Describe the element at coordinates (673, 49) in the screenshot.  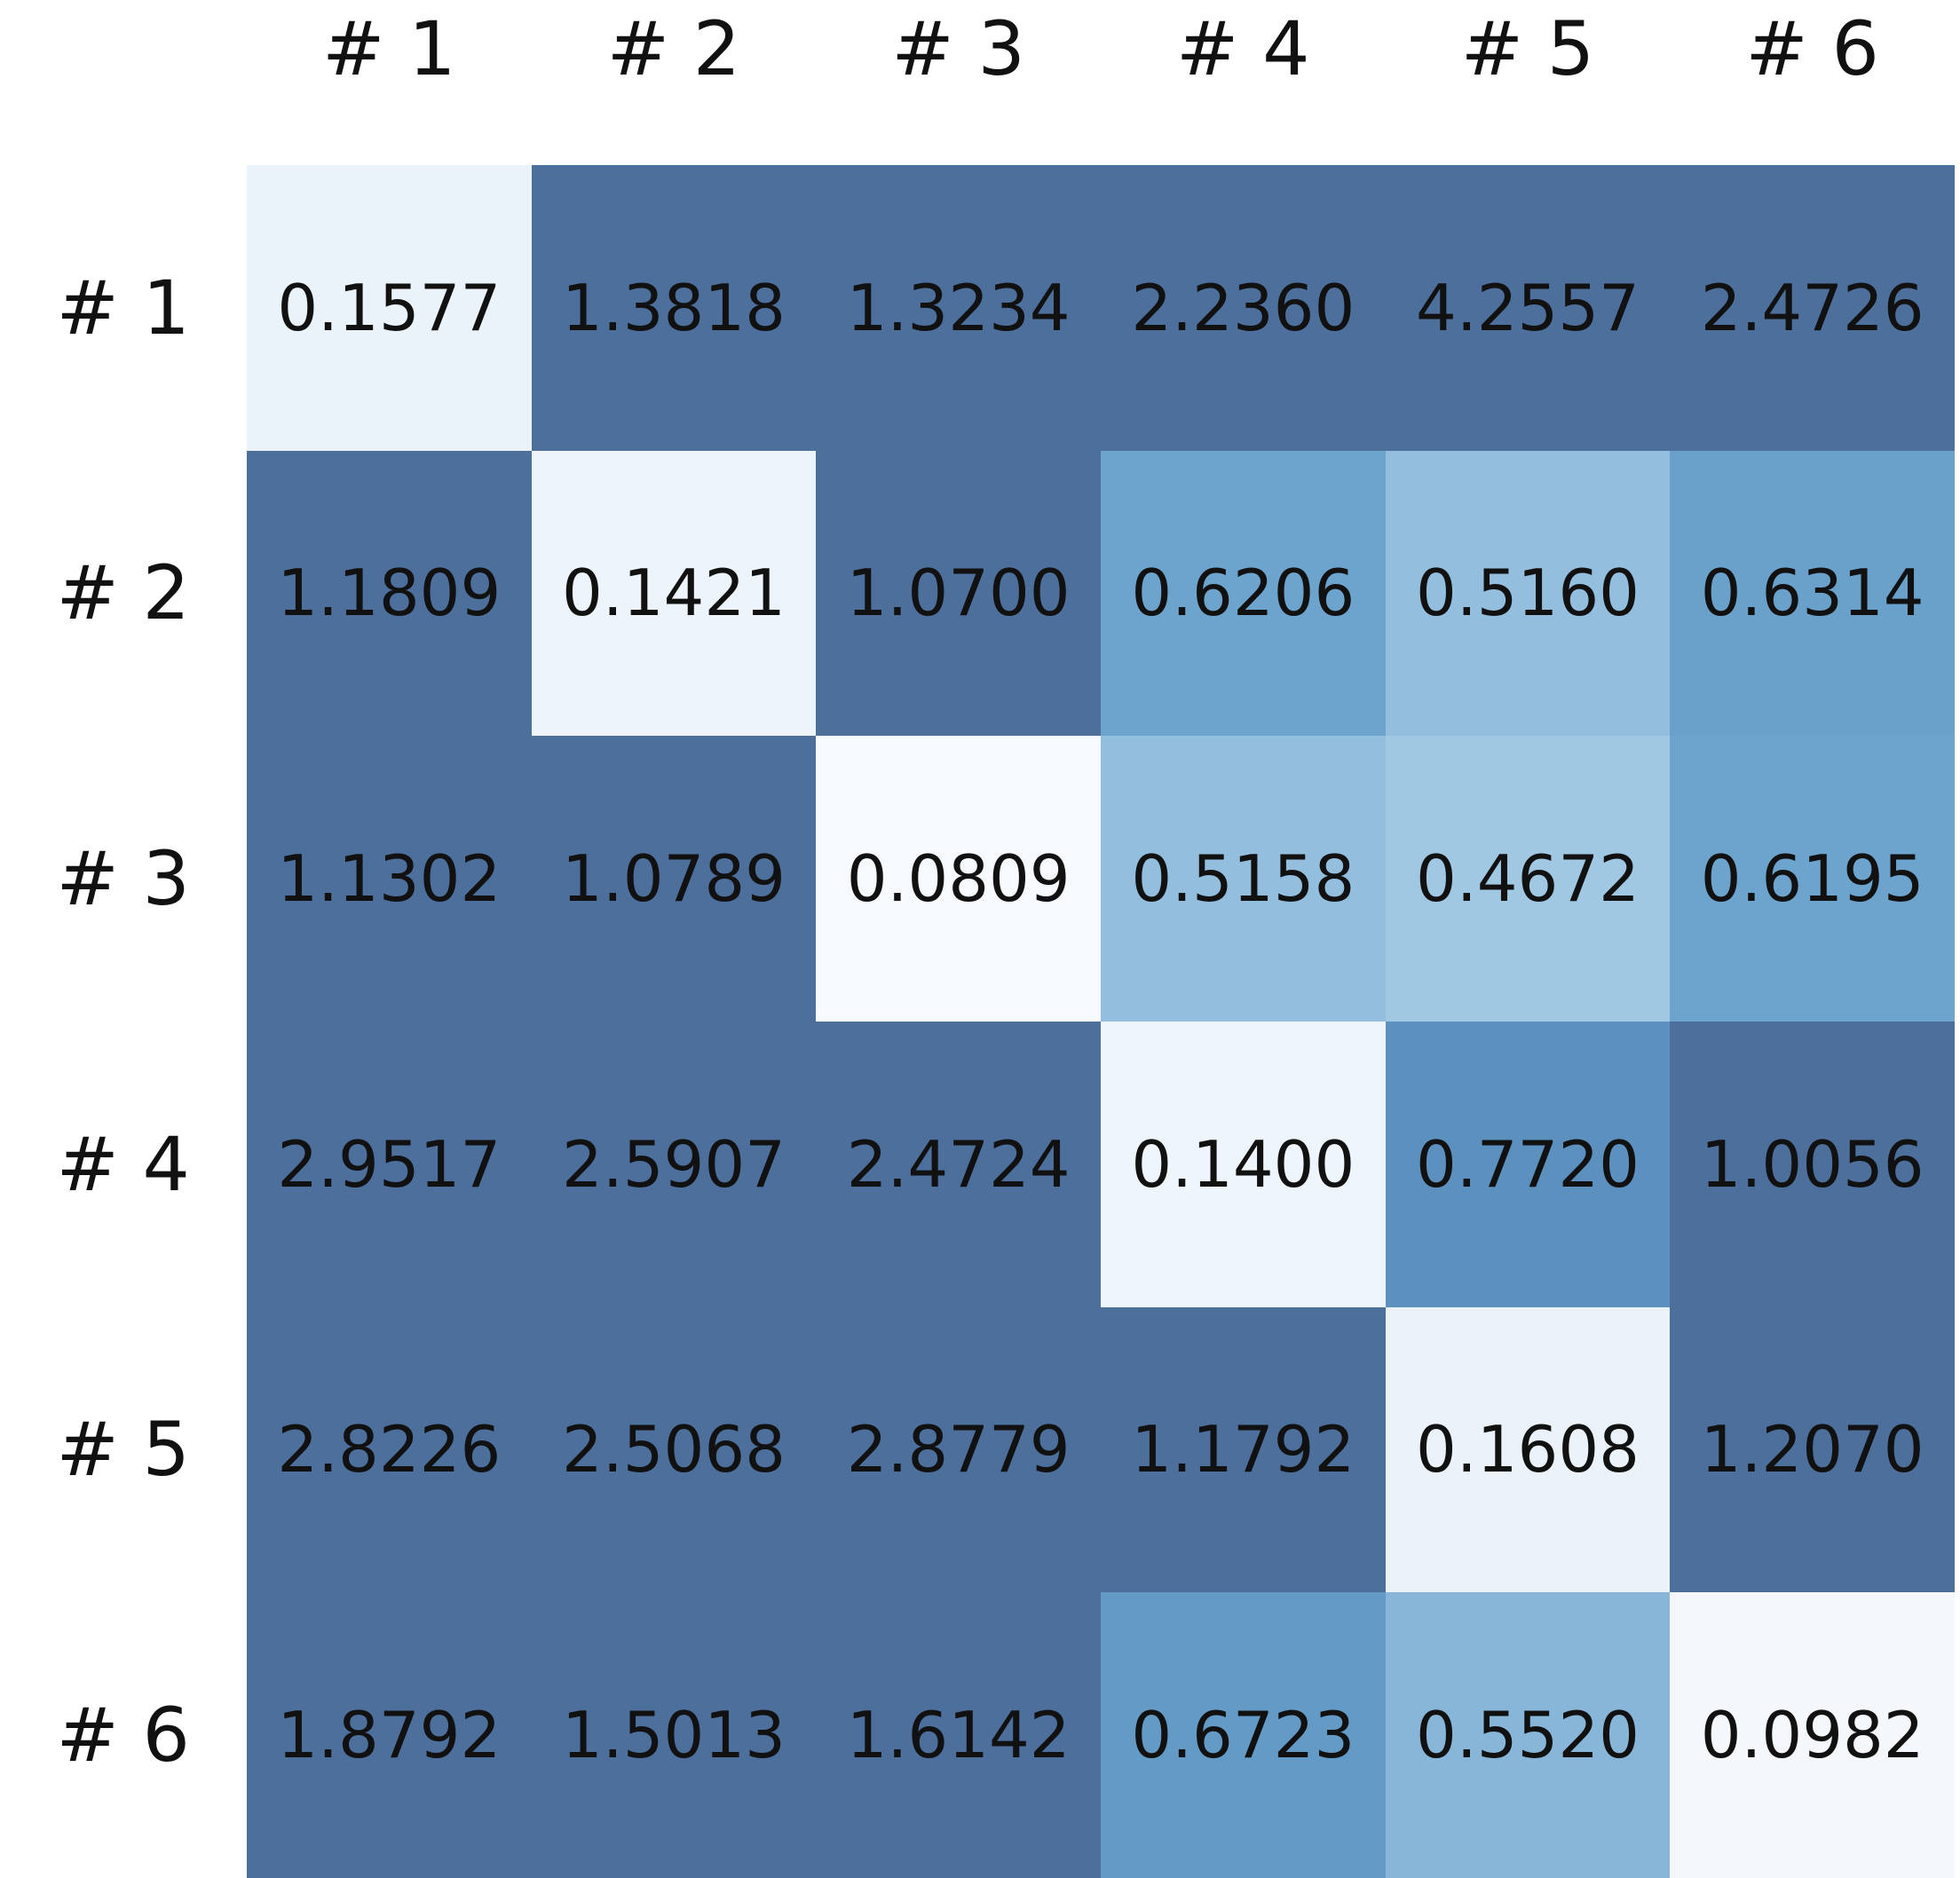
I see `col-label: # 2` at that location.